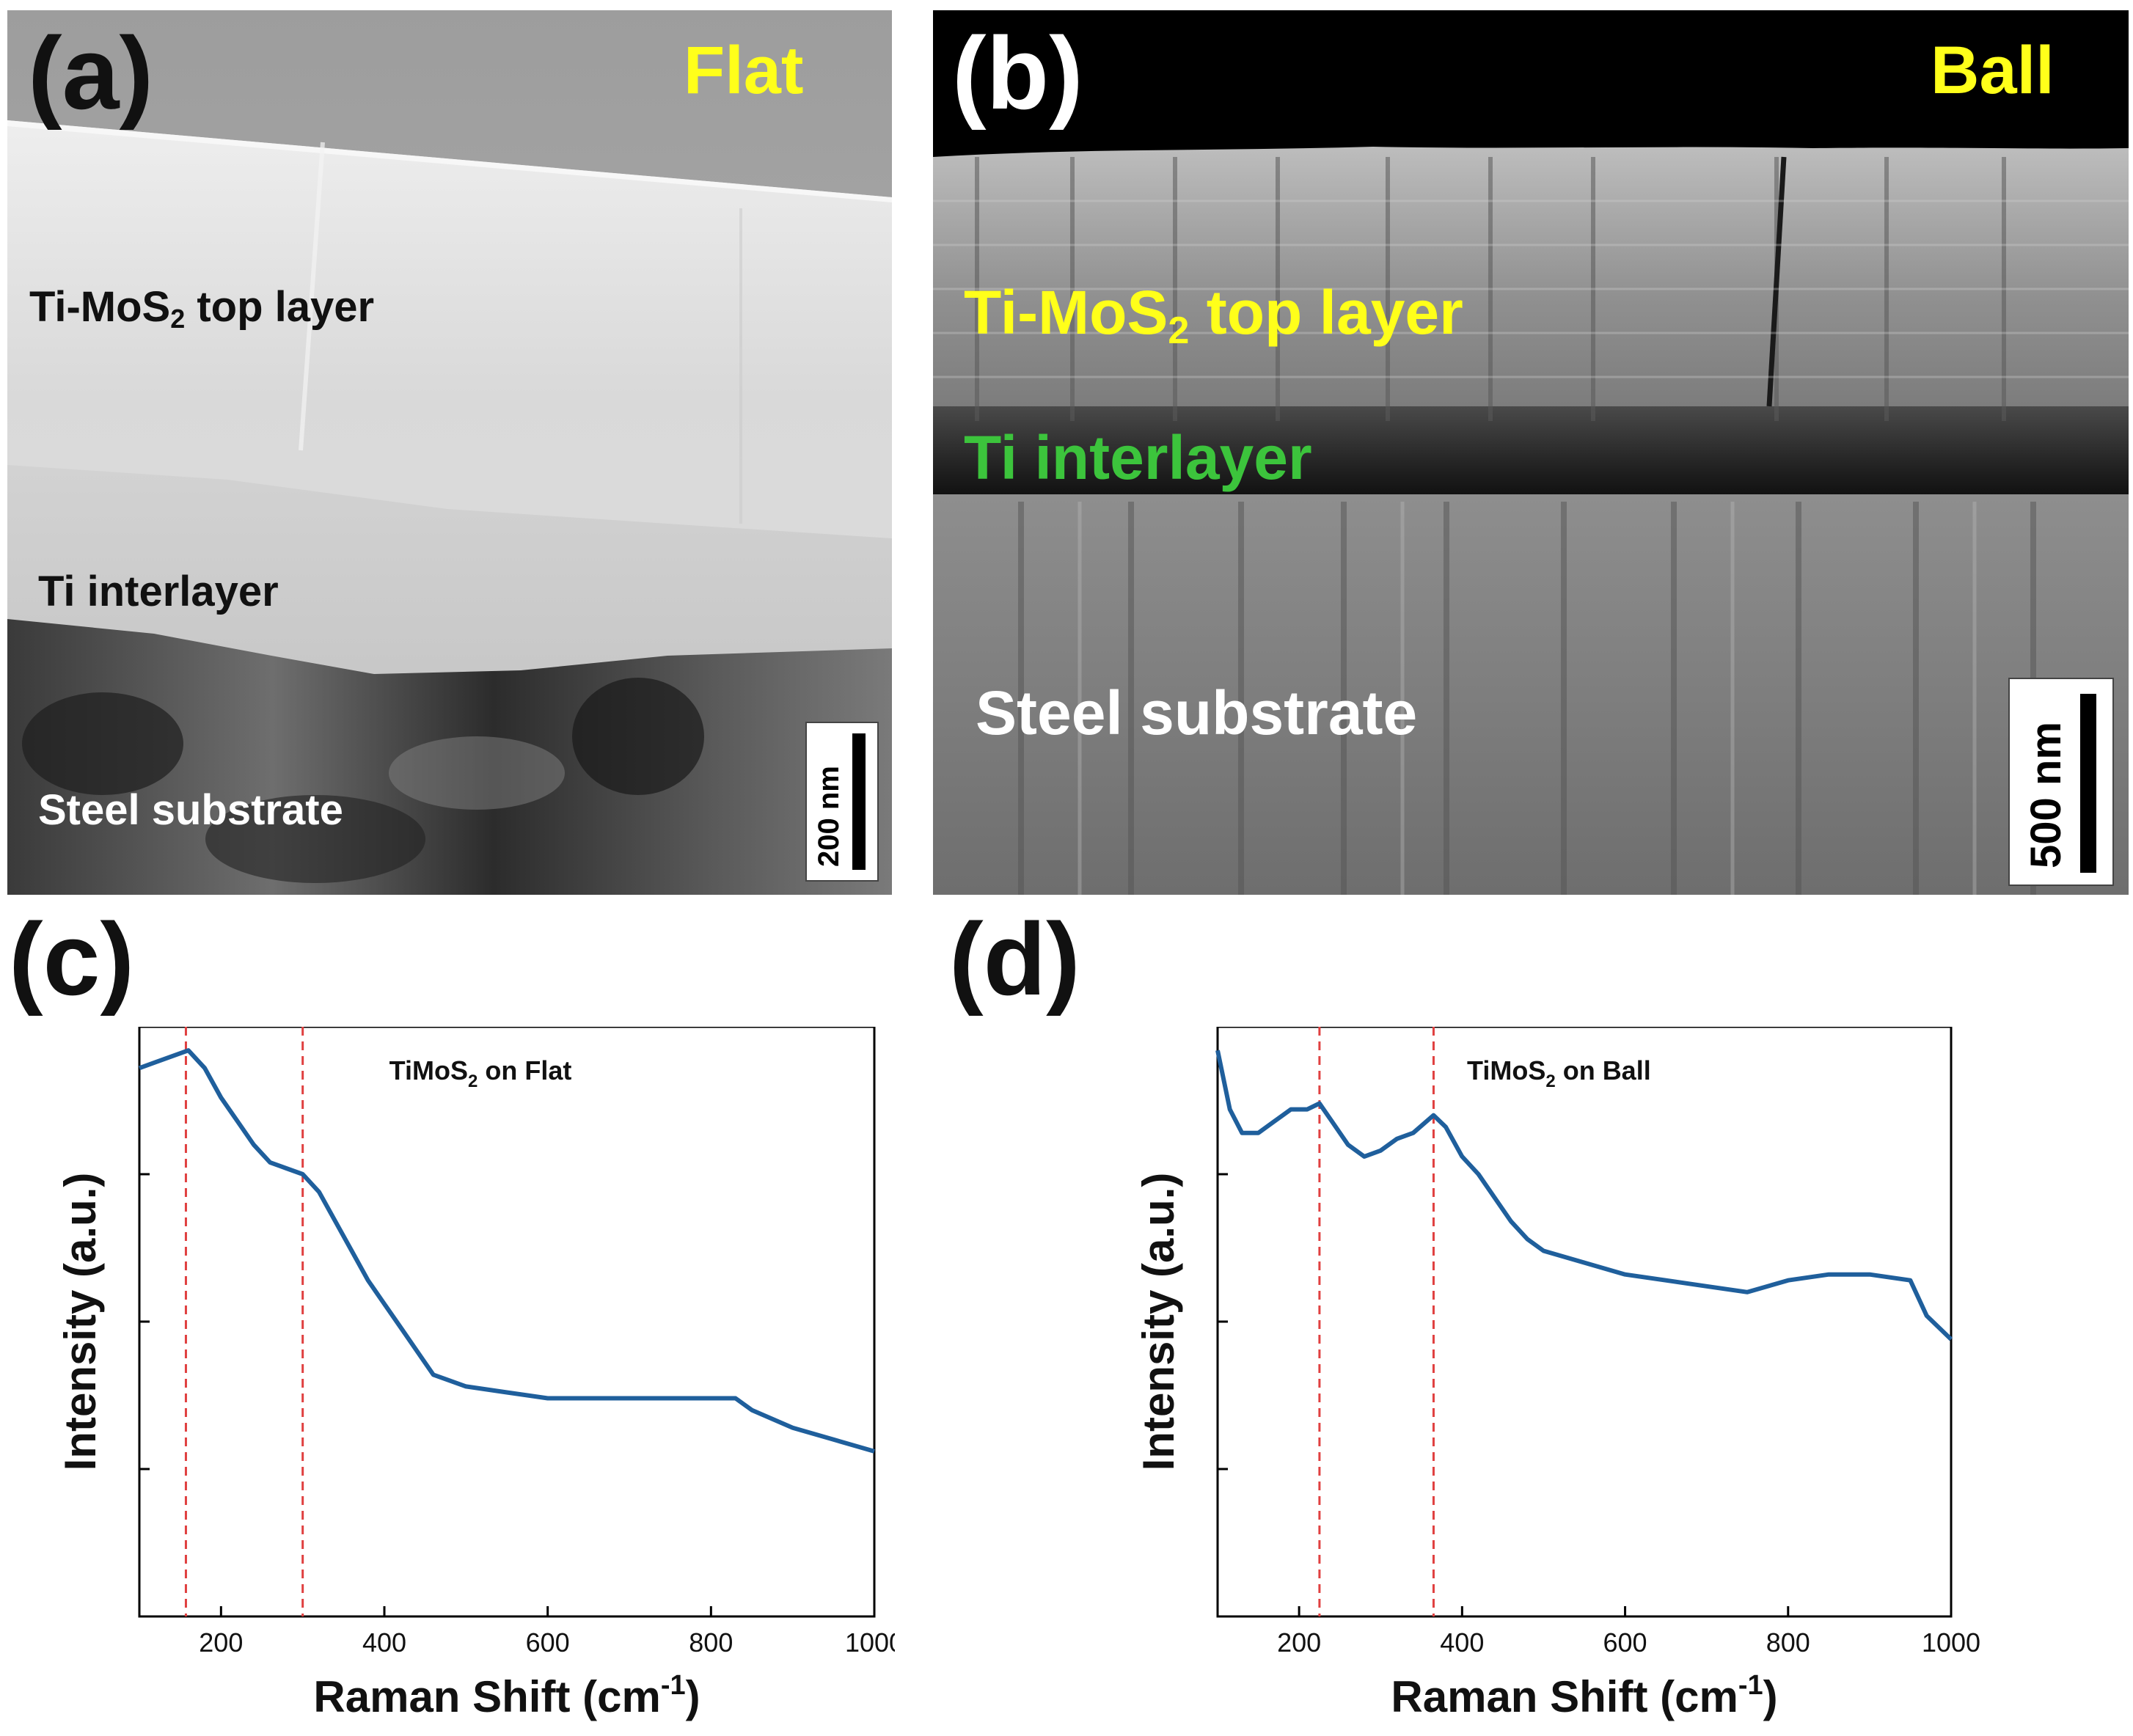  Describe the element at coordinates (91, 73) in the screenshot. I see `panel-a-letter: (a)` at that location.